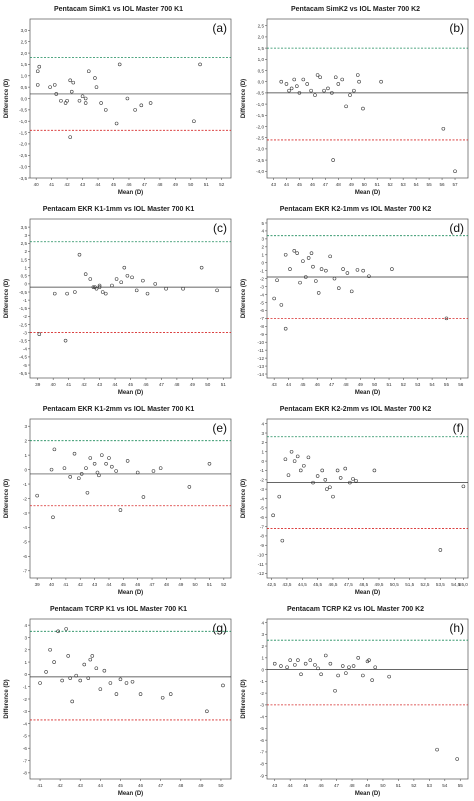  I want to click on y-tick-label: -7, so click(25, 760).